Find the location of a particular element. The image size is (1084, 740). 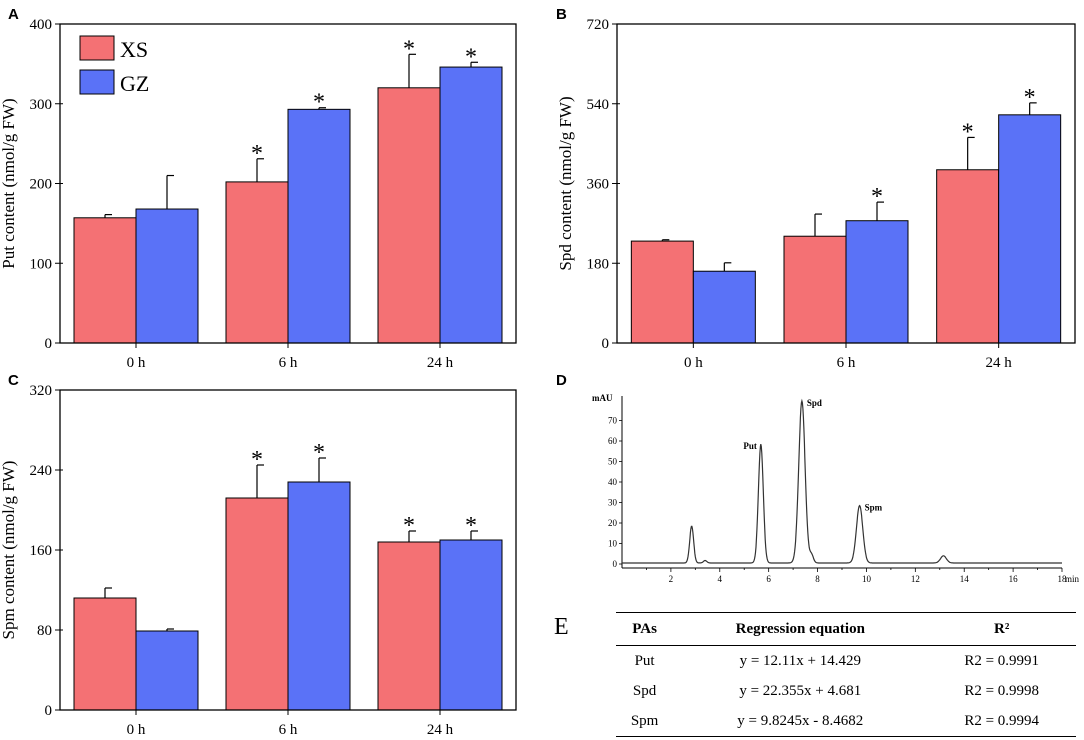

panel-label-d: D is located at coordinates (561, 380).